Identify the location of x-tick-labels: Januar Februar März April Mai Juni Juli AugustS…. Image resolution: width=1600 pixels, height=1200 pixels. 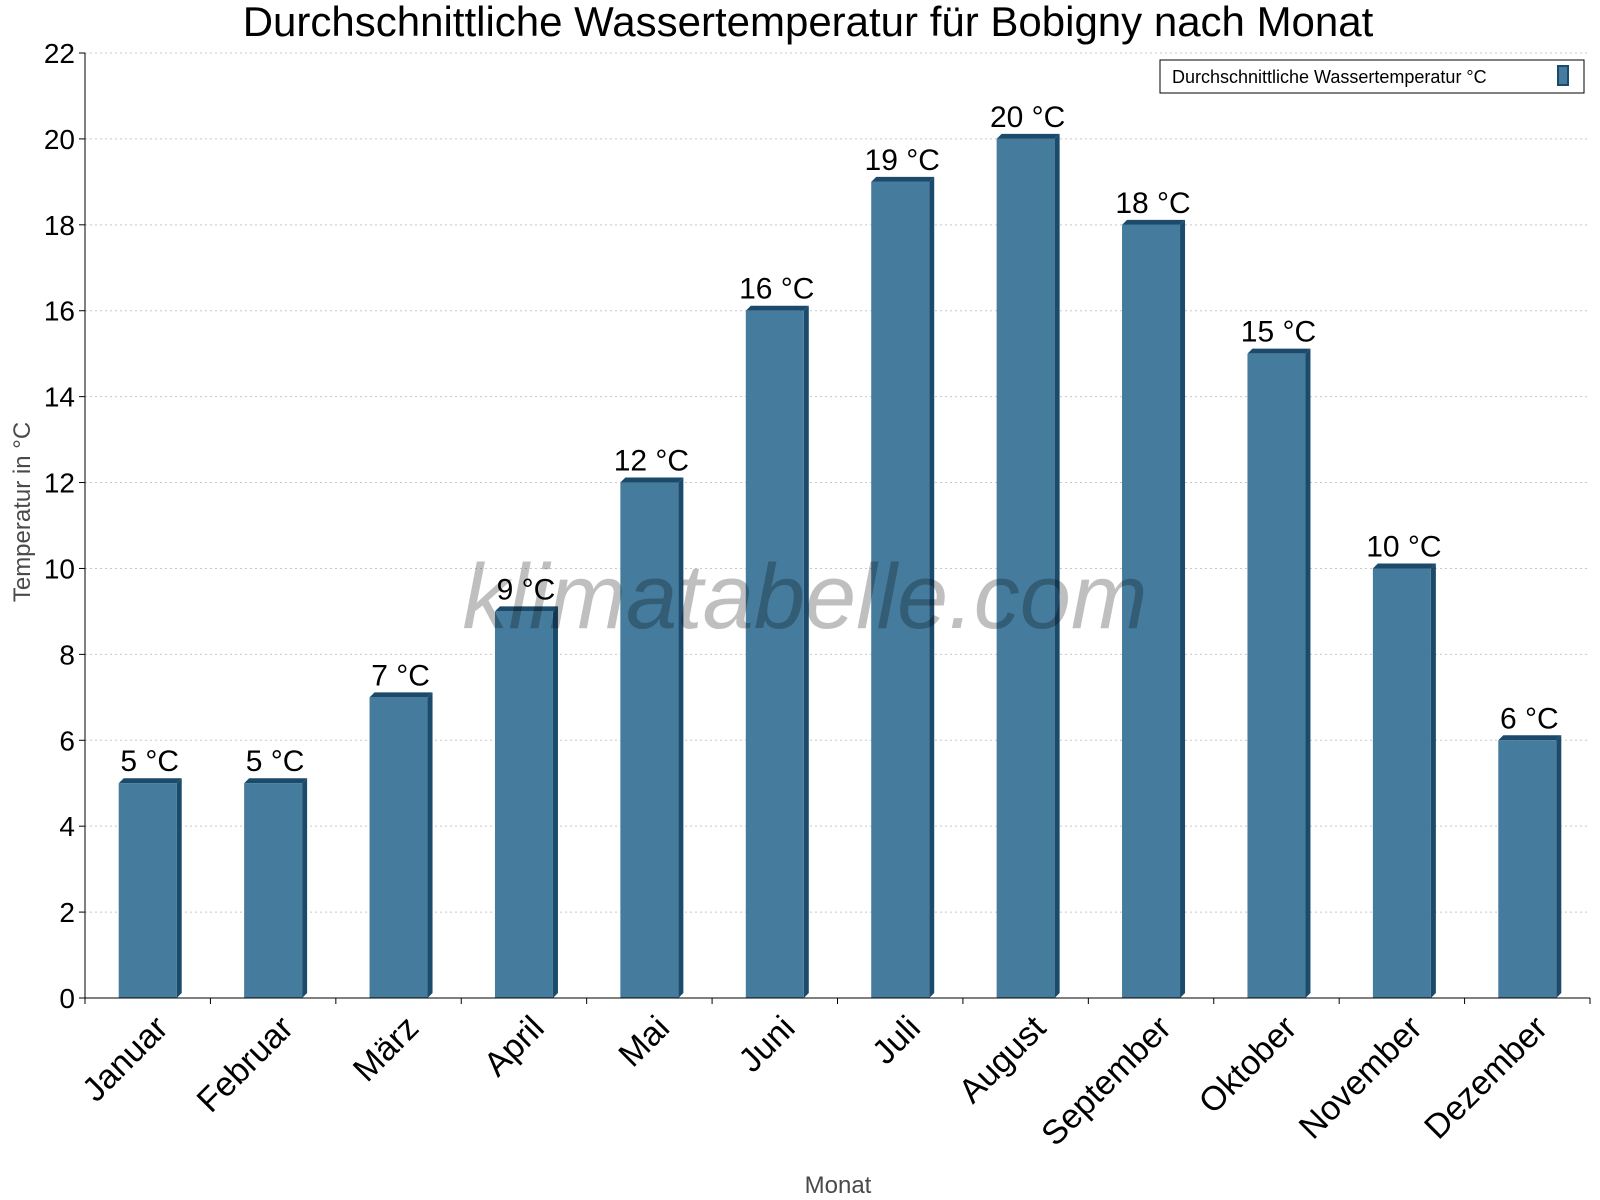
(815, 1080).